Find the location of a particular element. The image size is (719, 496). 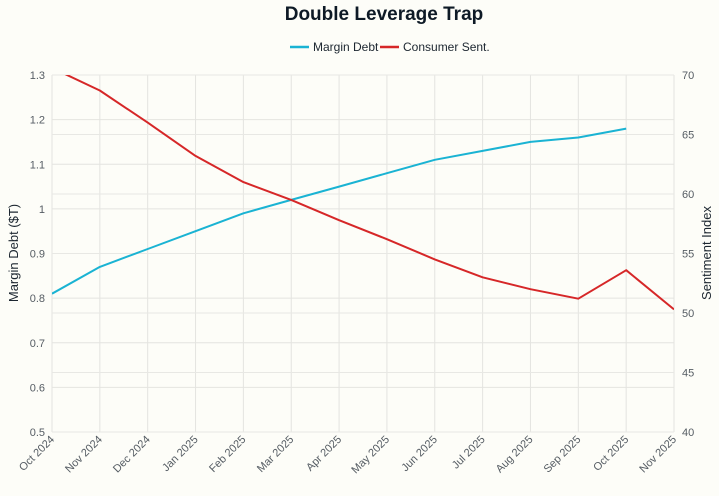

x-tick-label: Sep 2025 is located at coordinates (563, 455).